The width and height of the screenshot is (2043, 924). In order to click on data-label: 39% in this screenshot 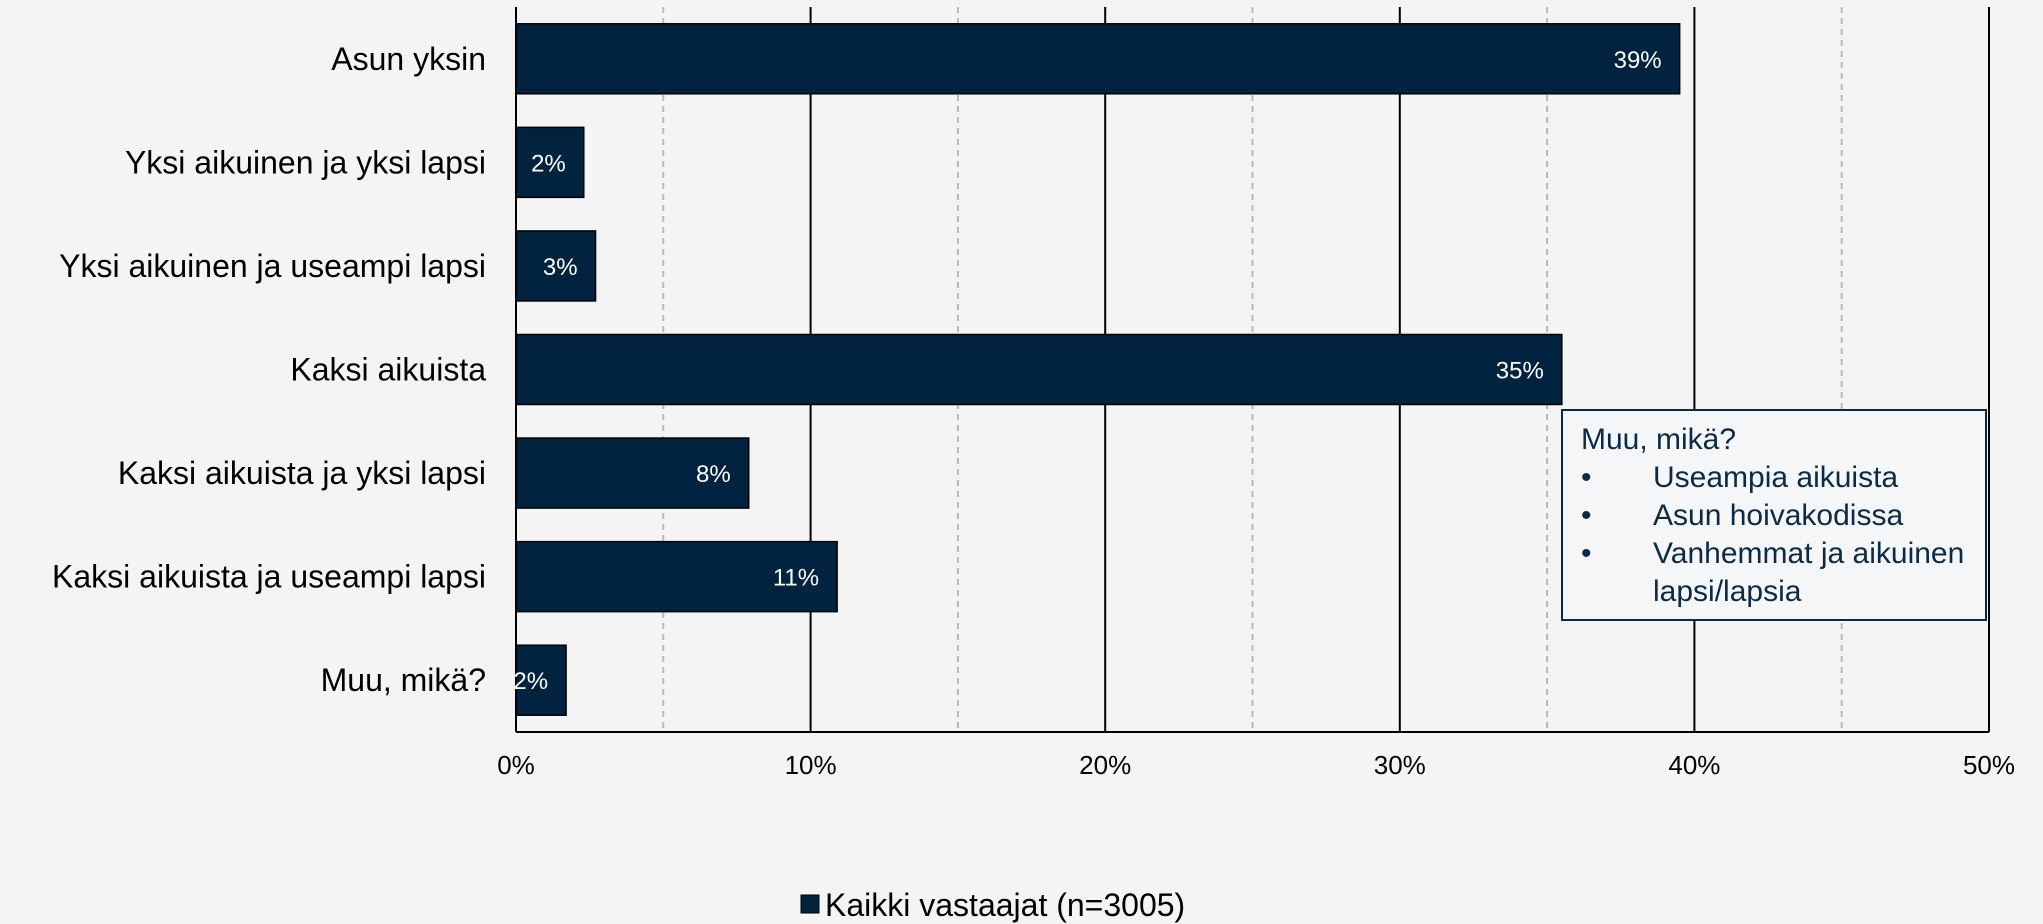, I will do `click(1638, 60)`.